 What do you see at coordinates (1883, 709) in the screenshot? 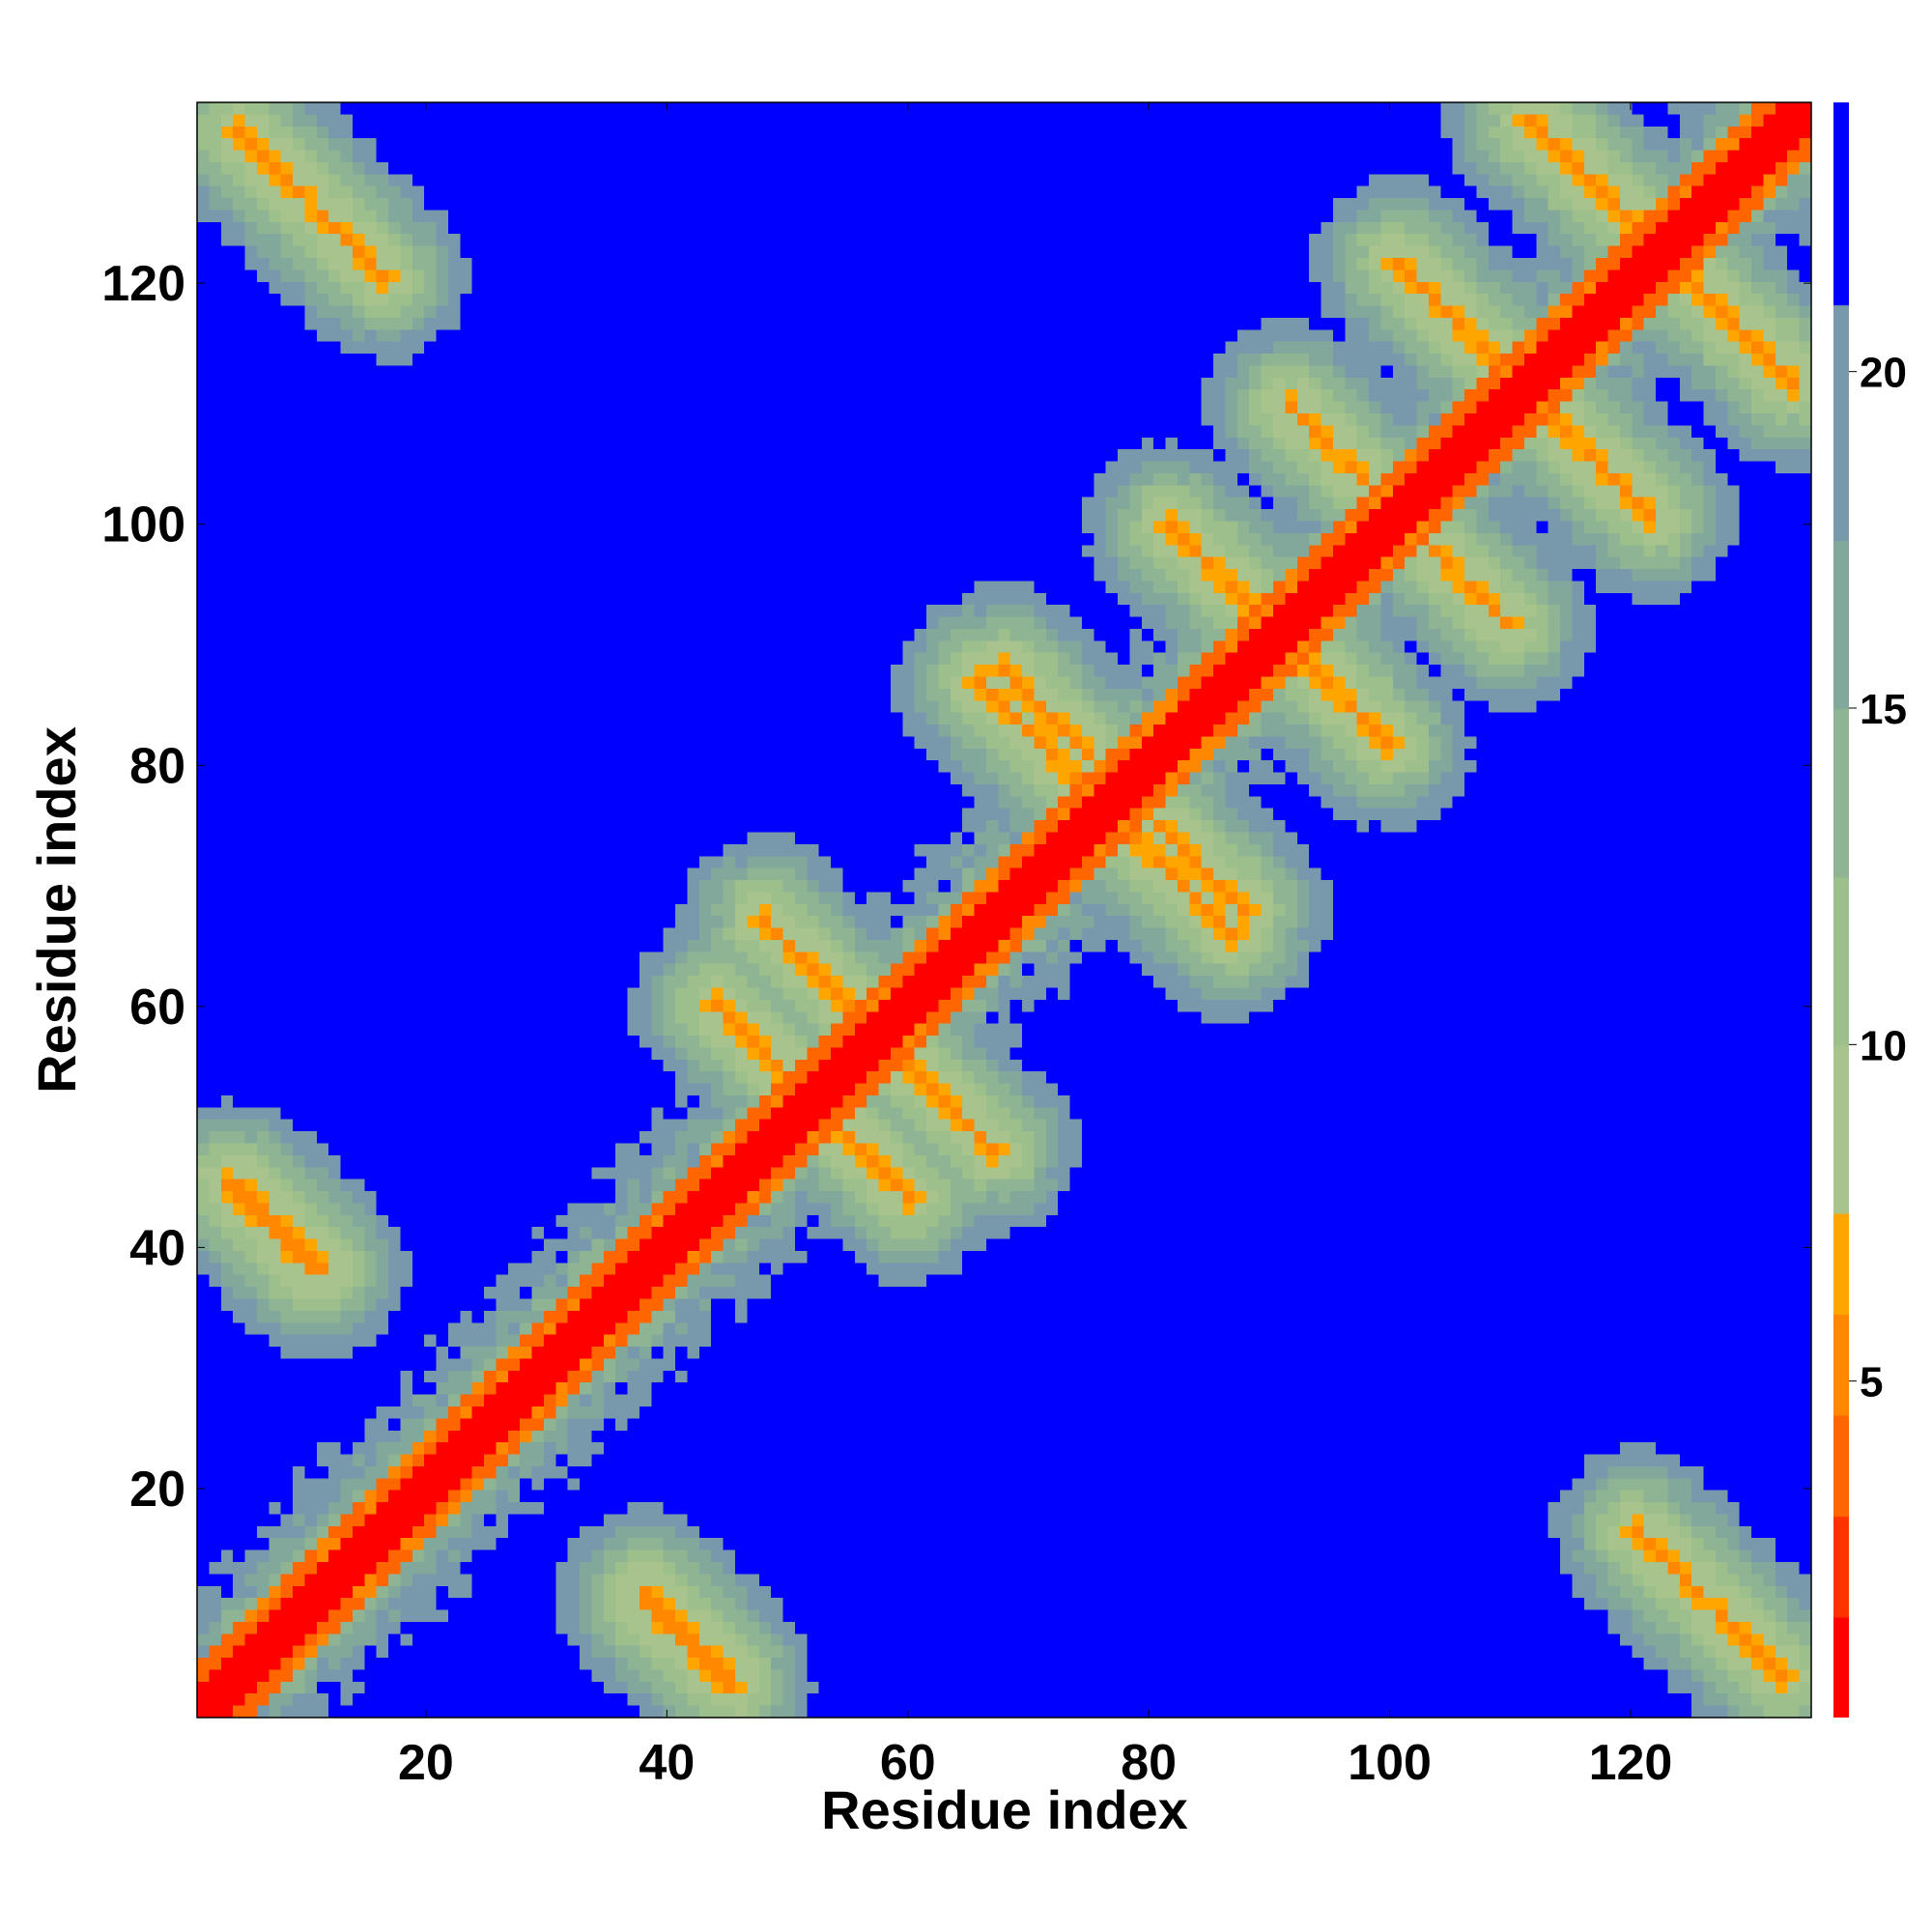
I see `colorbar-tick-label: 15` at bounding box center [1883, 709].